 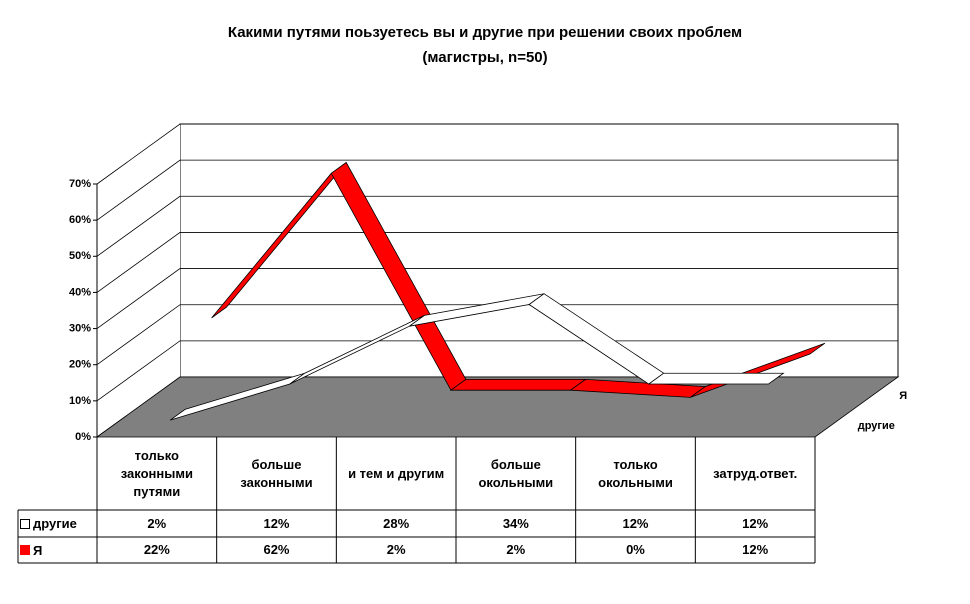 What do you see at coordinates (156, 549) in the screenshot?
I see `value-label: 22%` at bounding box center [156, 549].